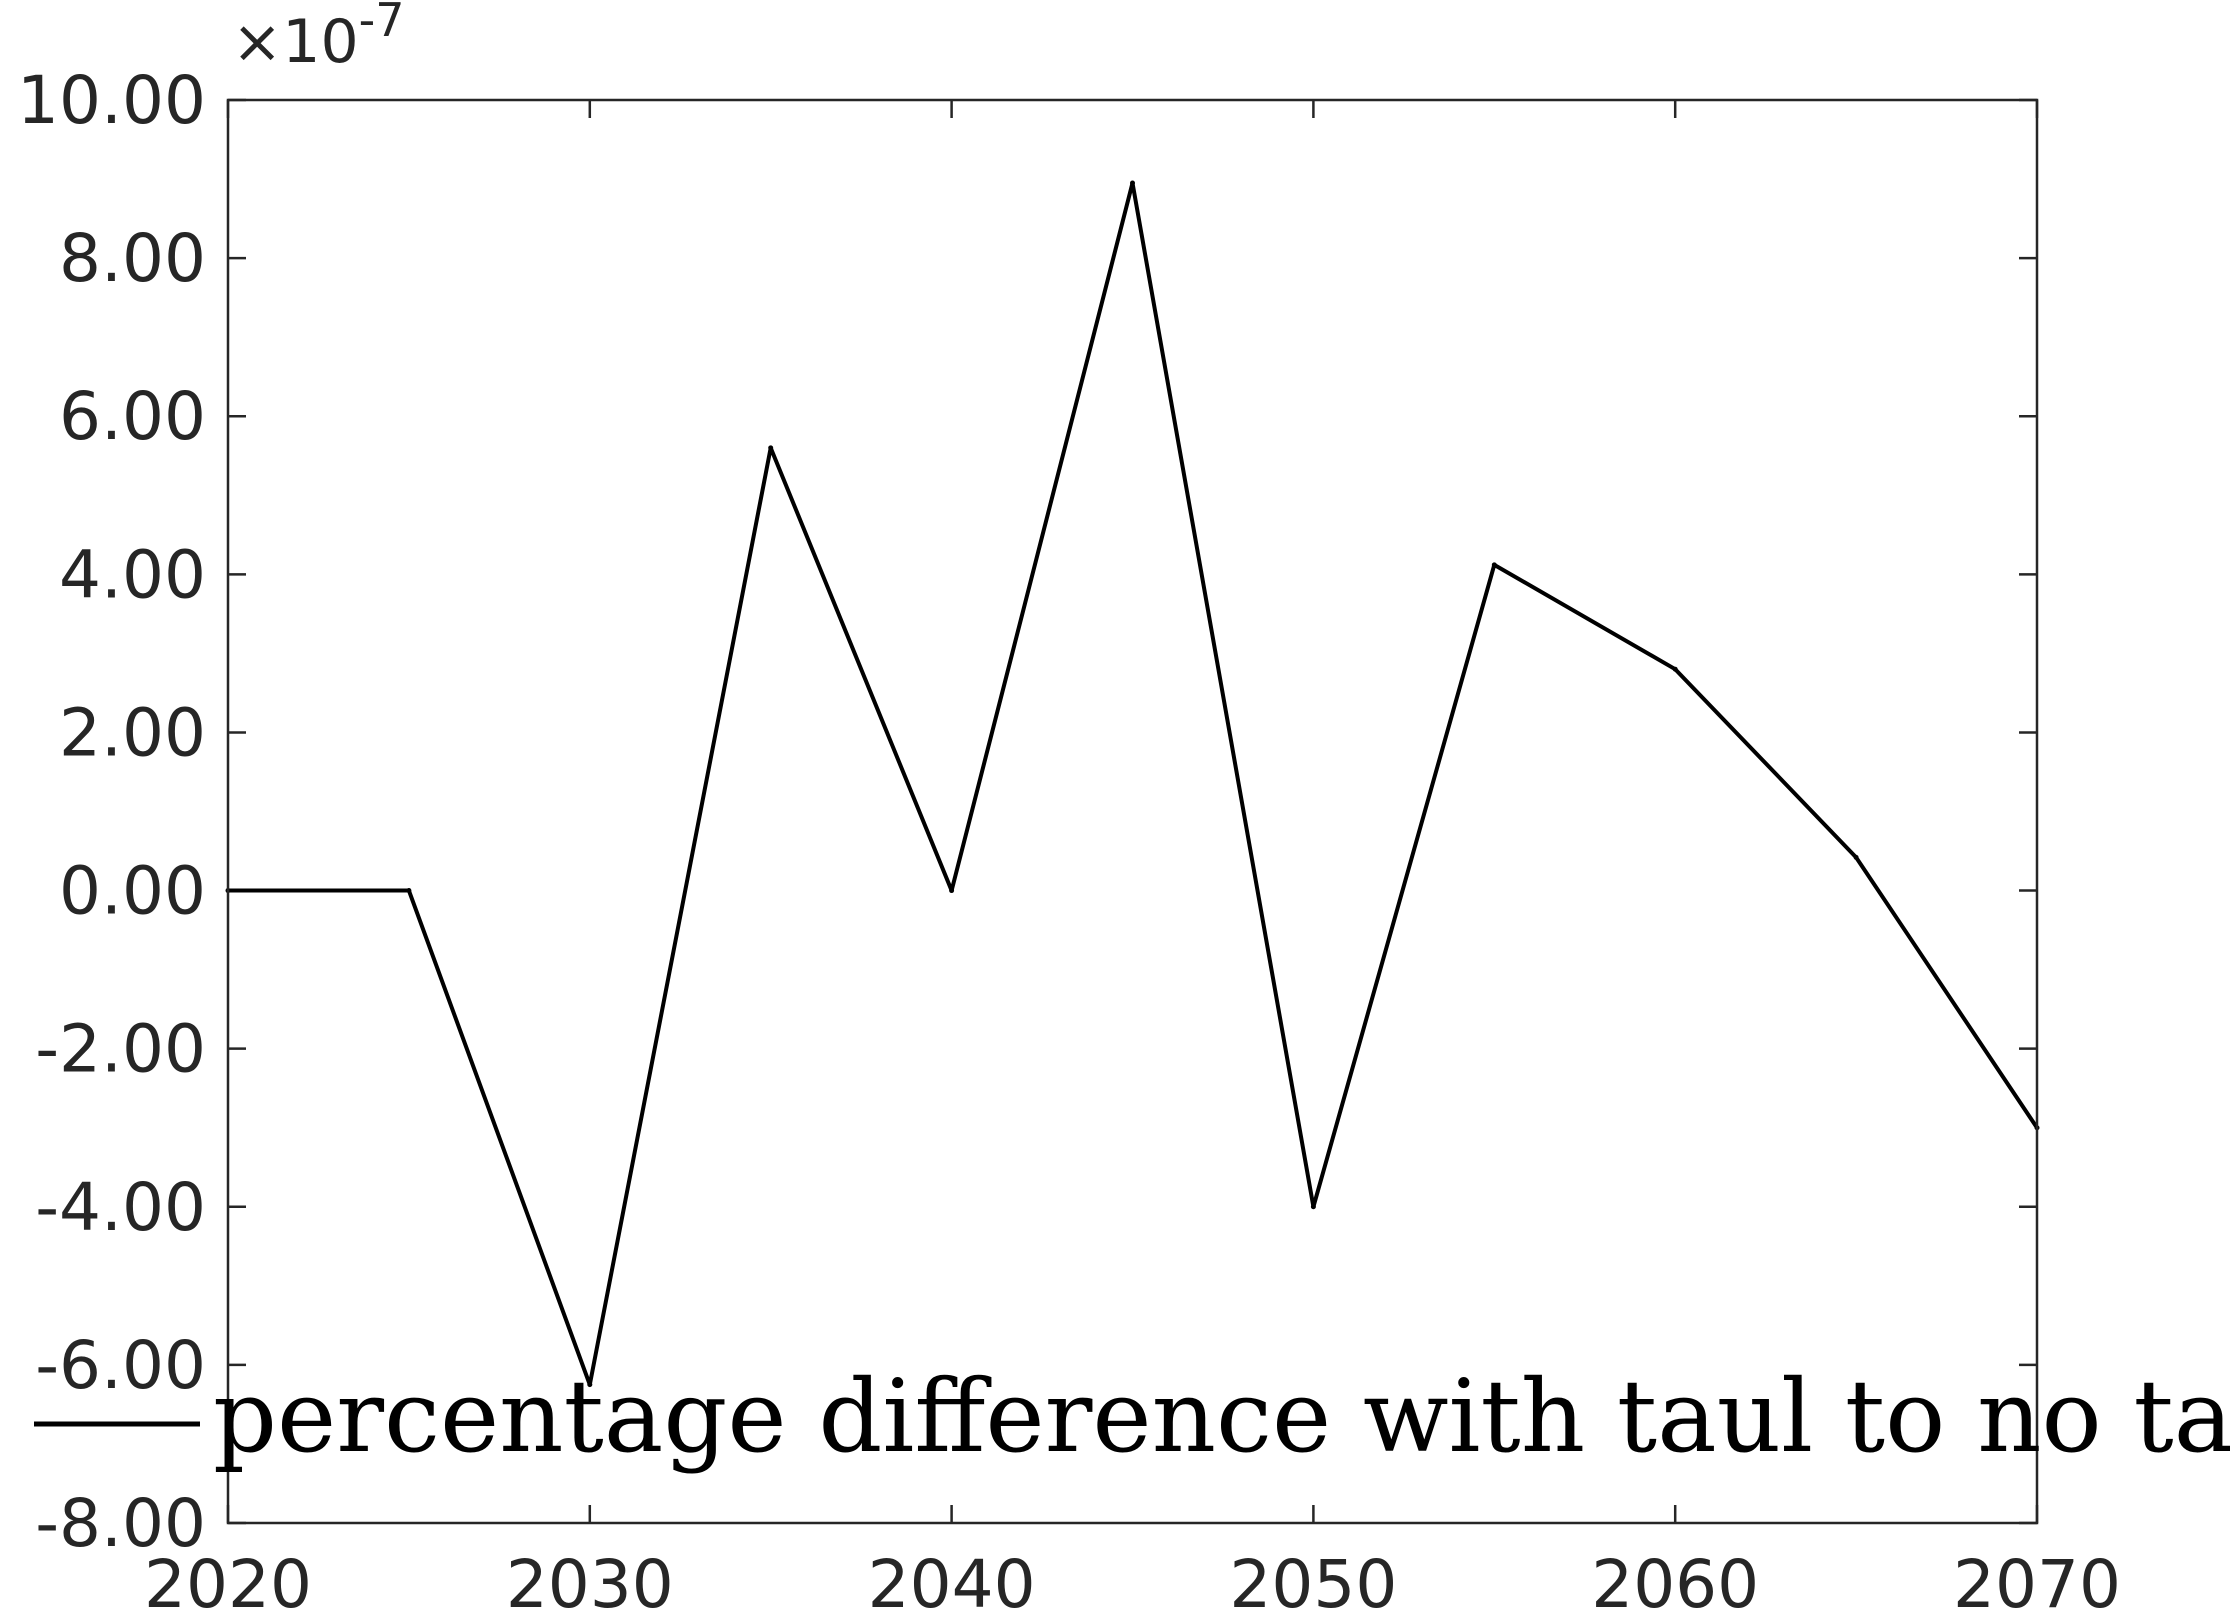  I want to click on y-tick-label: -2.00, so click(120, 1049).